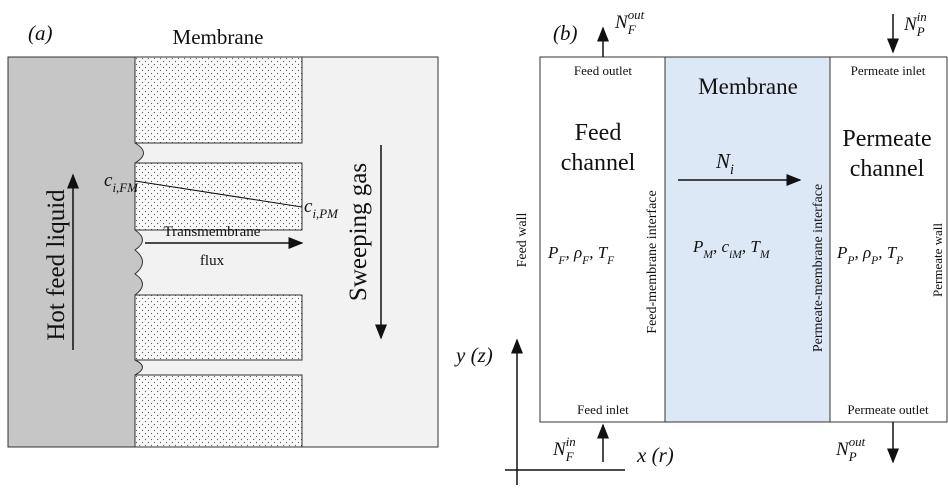 Image resolution: width=948 pixels, height=490 pixels. I want to click on feed-channel: Feed, so click(598, 133).